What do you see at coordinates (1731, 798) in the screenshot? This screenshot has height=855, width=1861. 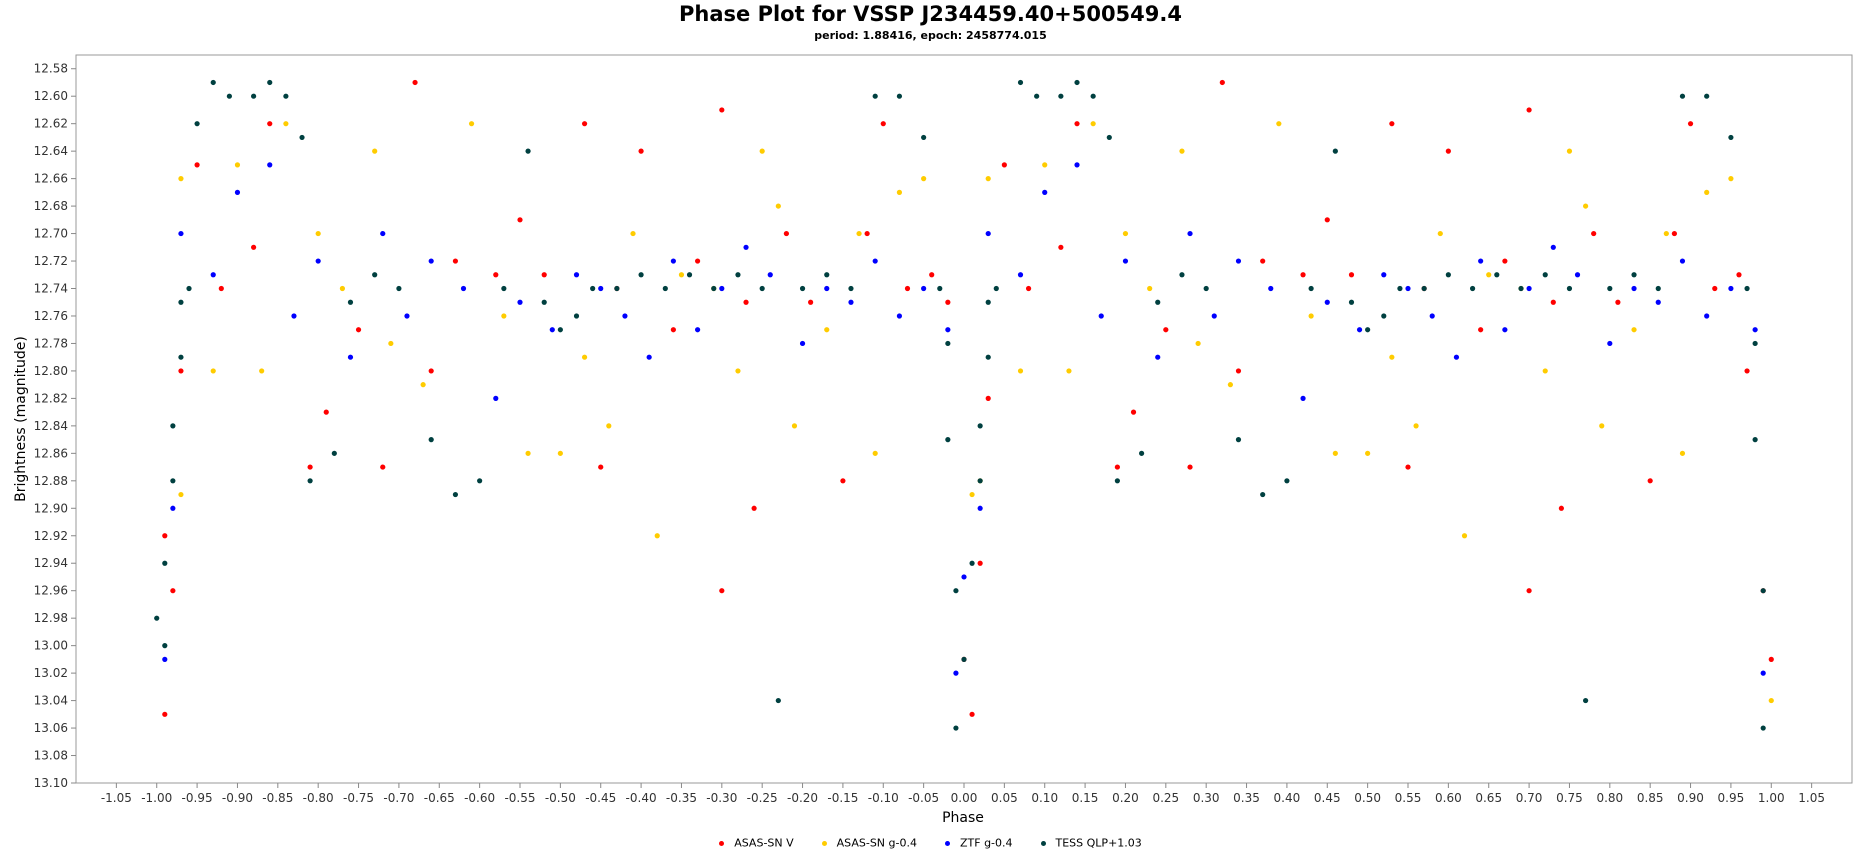 I see `x-tick-label: 0.95` at bounding box center [1731, 798].